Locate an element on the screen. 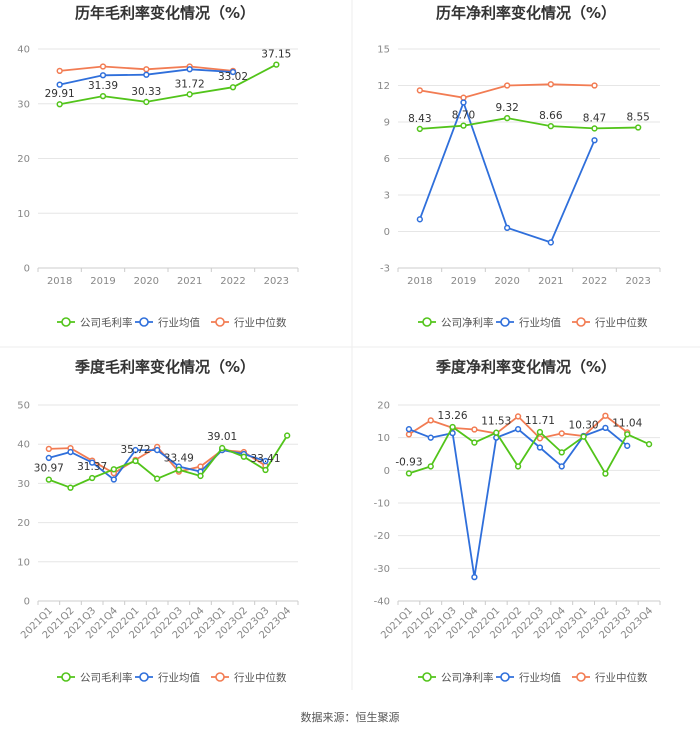  y-tick-label: -30 is located at coordinates (382, 569).